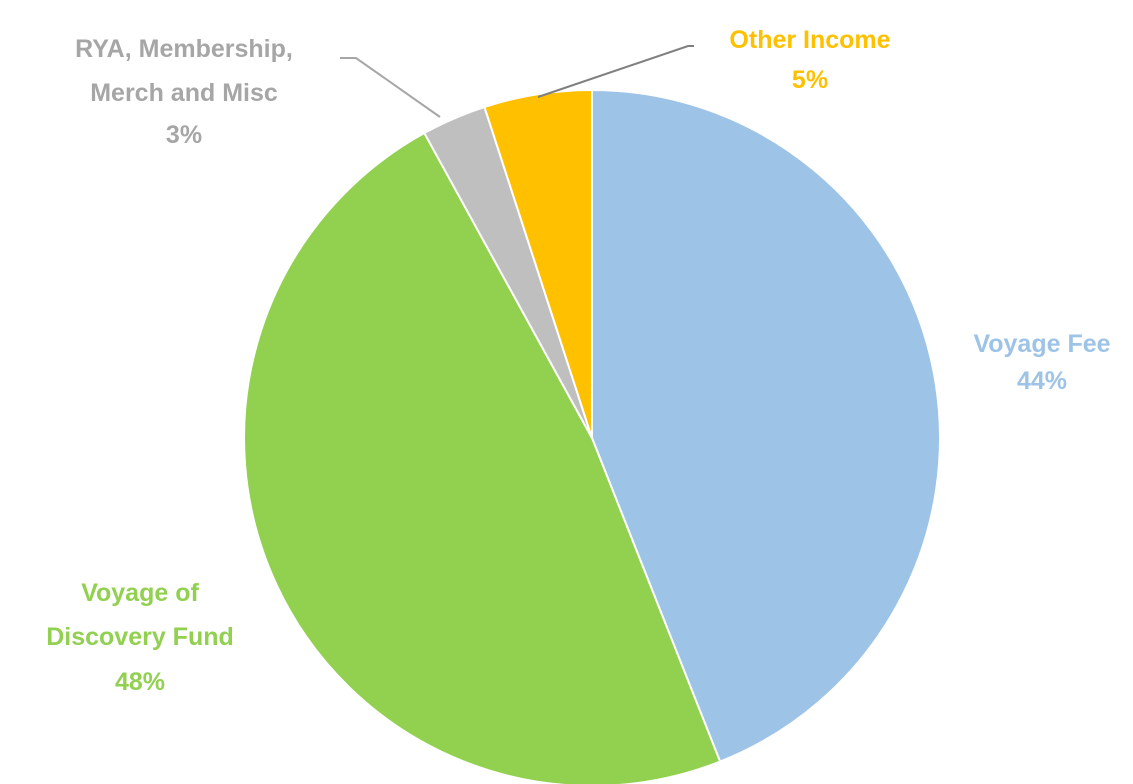 Image resolution: width=1133 pixels, height=784 pixels. I want to click on pie-slice-other-income, so click(538, 263).